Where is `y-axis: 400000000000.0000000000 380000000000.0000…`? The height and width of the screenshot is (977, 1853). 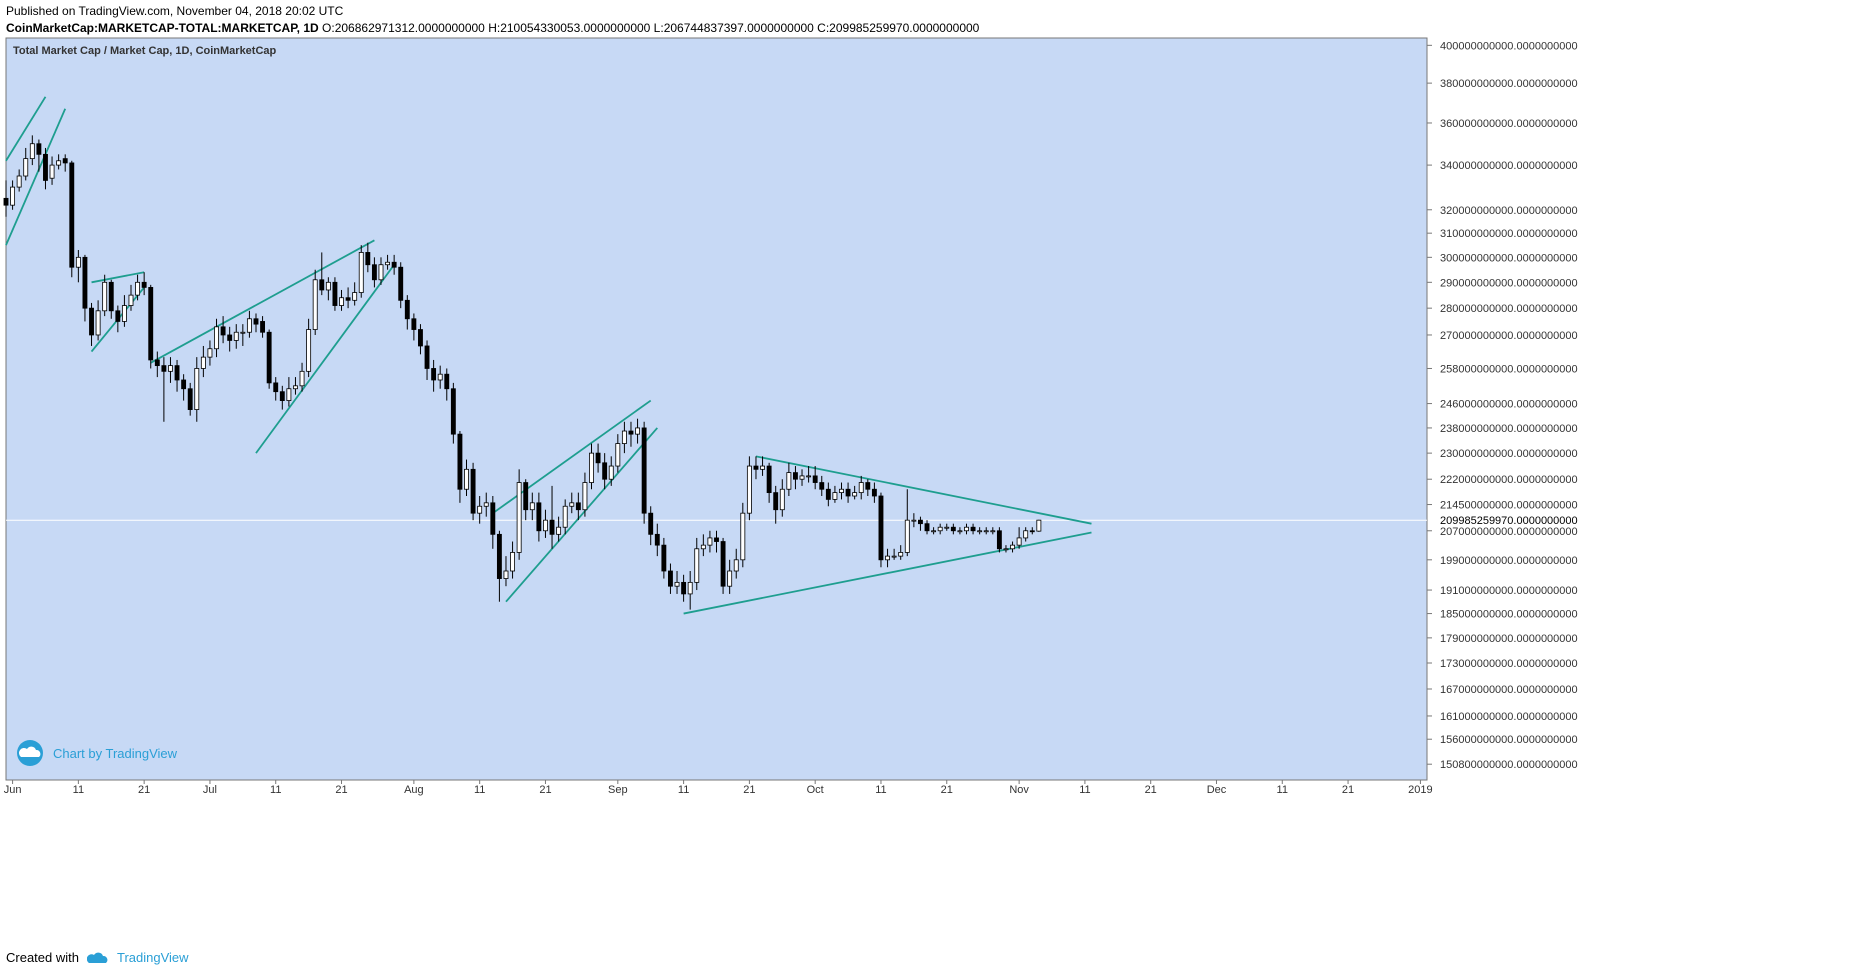 y-axis: 400000000000.0000000000 380000000000.0000… is located at coordinates (1502, 405).